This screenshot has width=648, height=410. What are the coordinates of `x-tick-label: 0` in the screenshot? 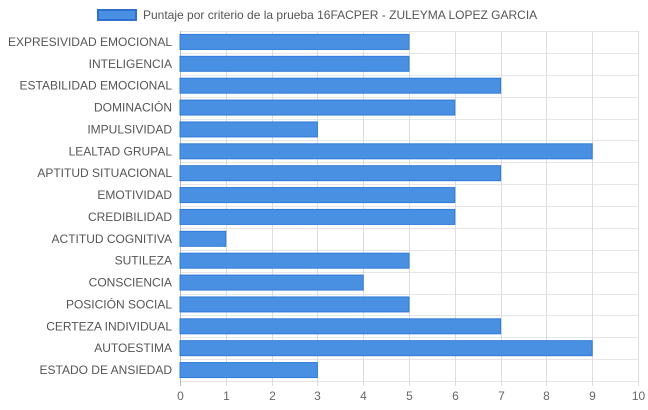 It's located at (180, 396).